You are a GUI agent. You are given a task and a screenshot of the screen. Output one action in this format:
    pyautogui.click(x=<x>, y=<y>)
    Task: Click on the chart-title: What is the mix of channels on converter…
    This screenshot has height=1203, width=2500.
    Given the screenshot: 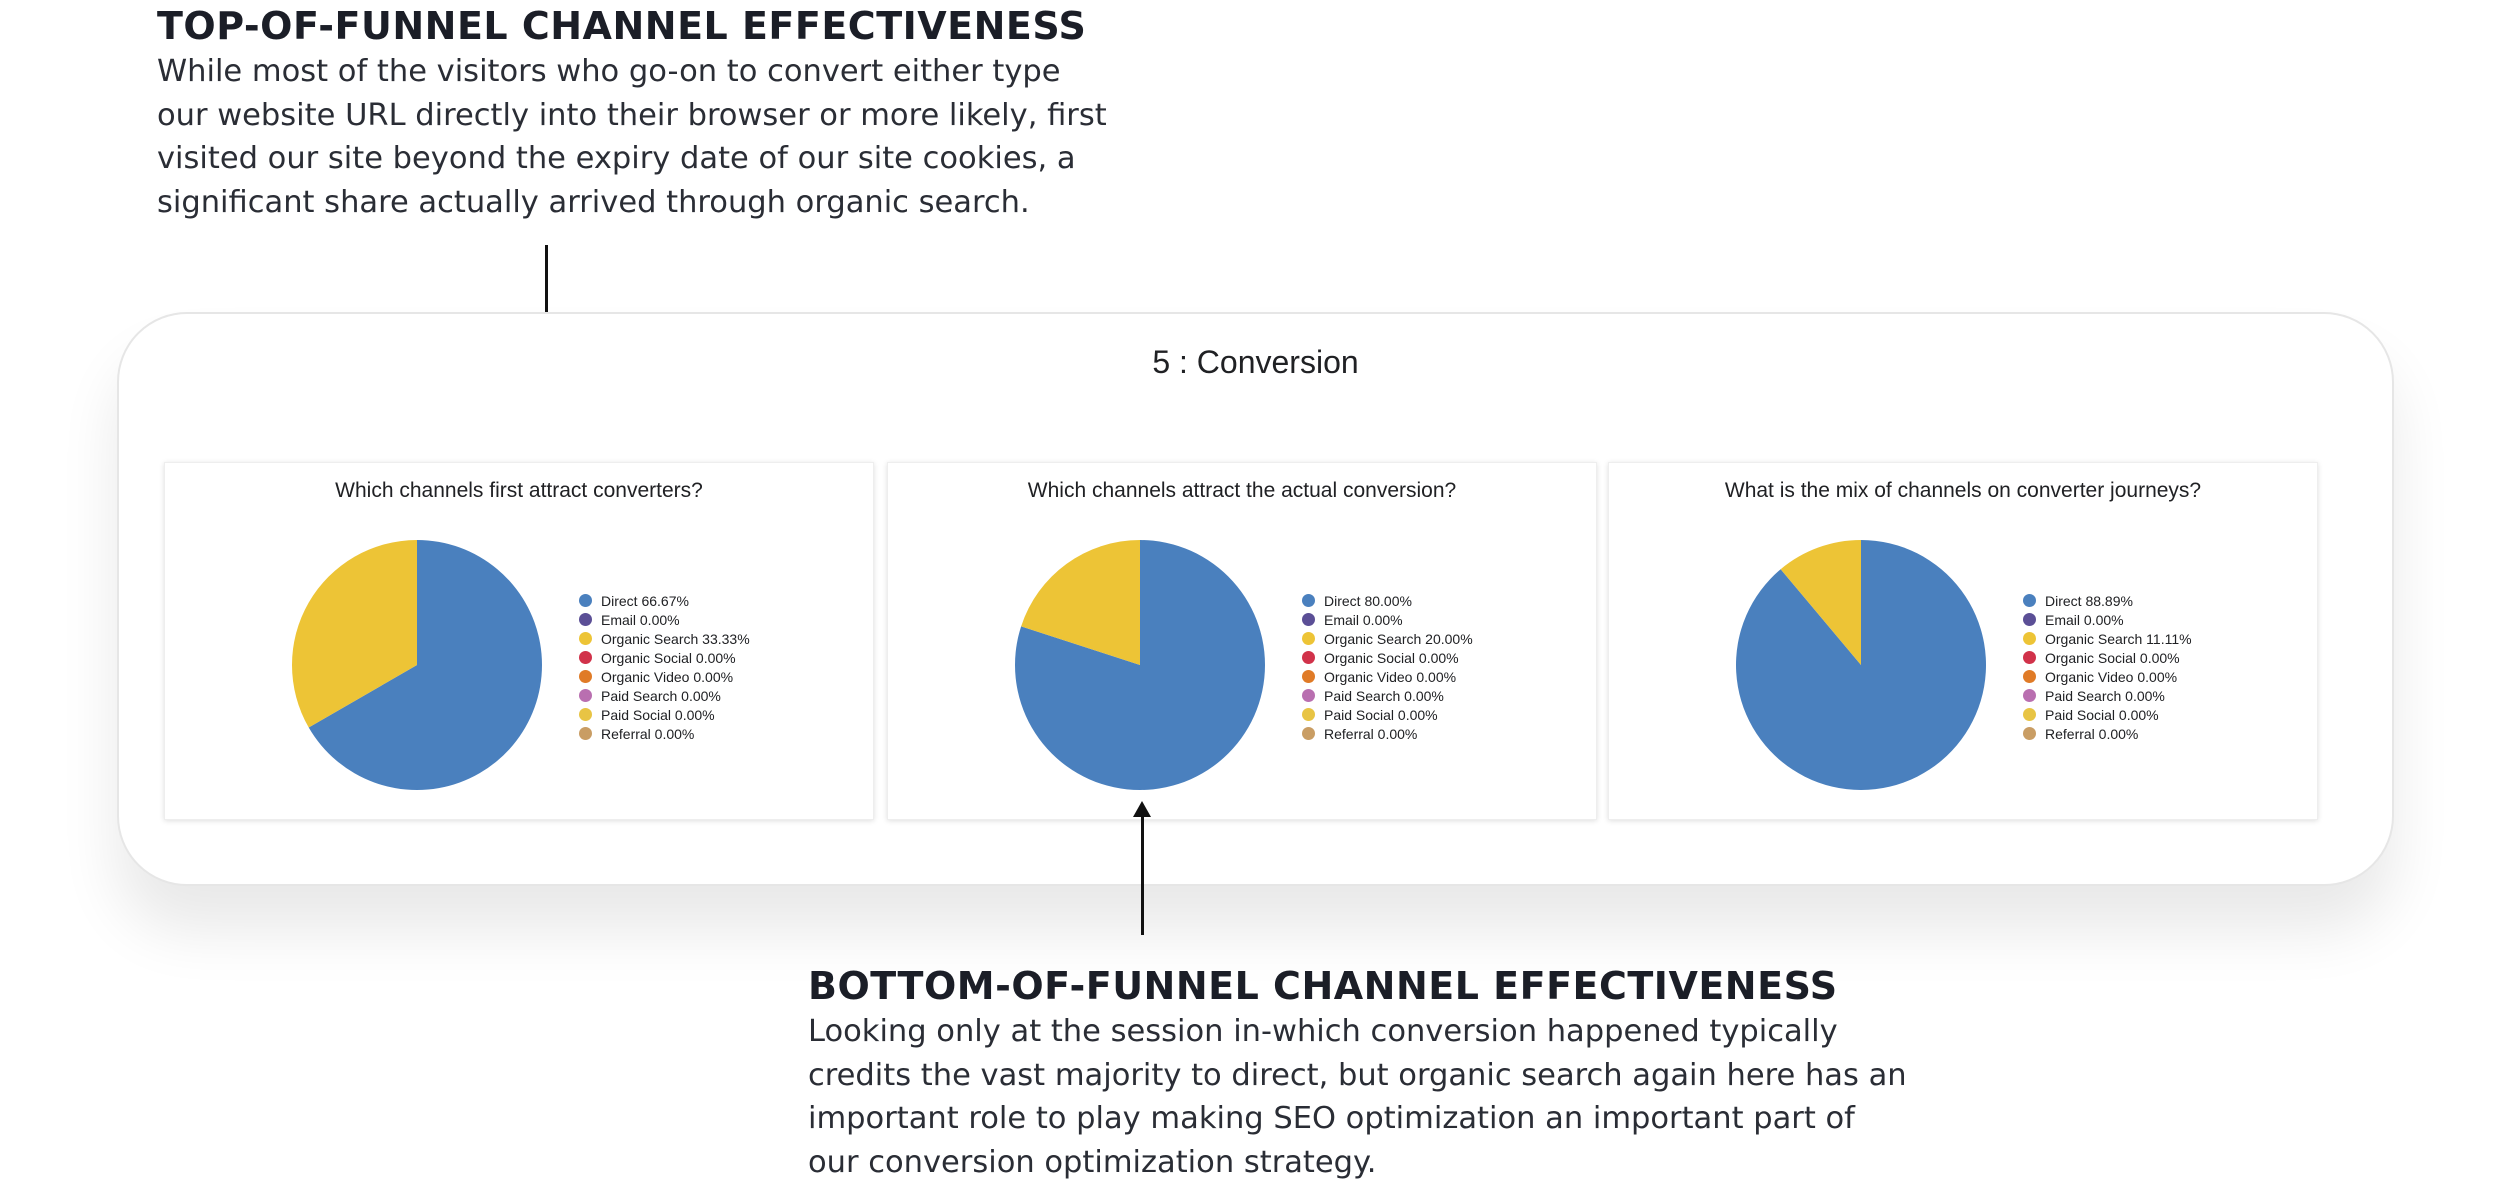 What is the action you would take?
    pyautogui.click(x=1963, y=490)
    